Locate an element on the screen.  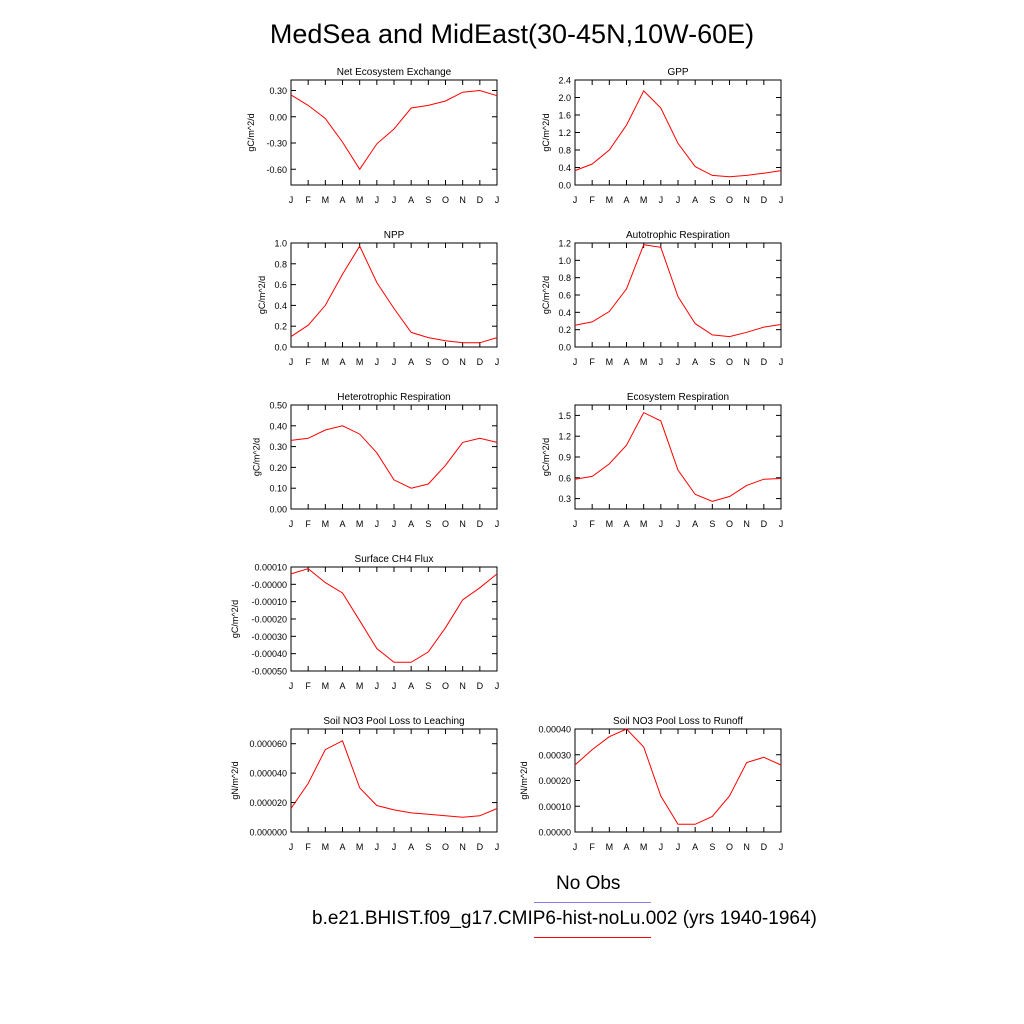
y-tick-label: 1.2 is located at coordinates (564, 133).